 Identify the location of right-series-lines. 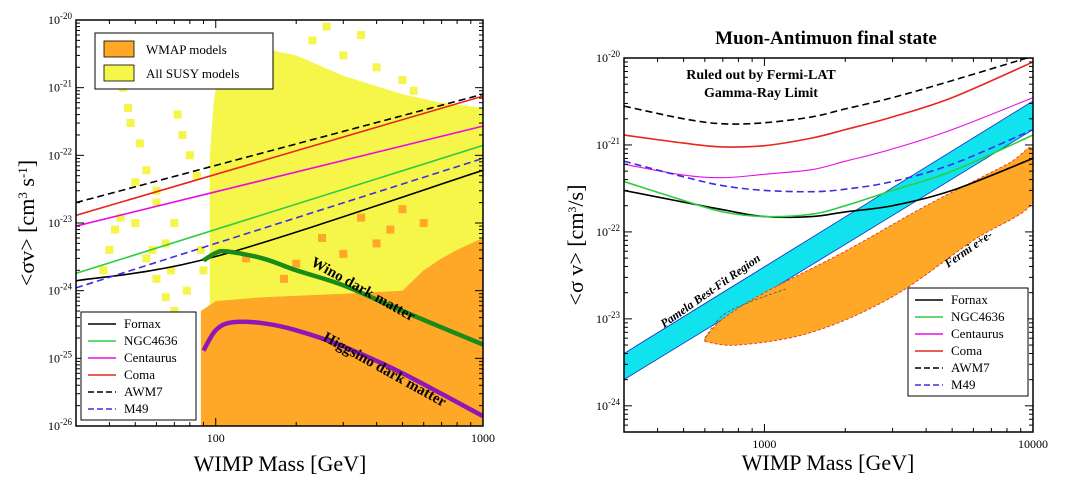
(828, 138).